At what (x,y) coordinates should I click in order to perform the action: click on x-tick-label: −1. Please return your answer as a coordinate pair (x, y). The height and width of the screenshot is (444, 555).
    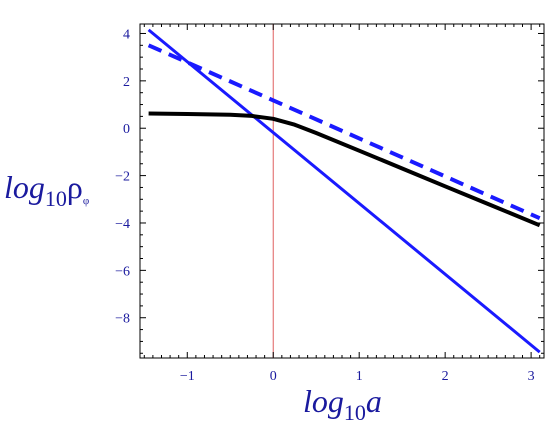
    Looking at the image, I should click on (187, 376).